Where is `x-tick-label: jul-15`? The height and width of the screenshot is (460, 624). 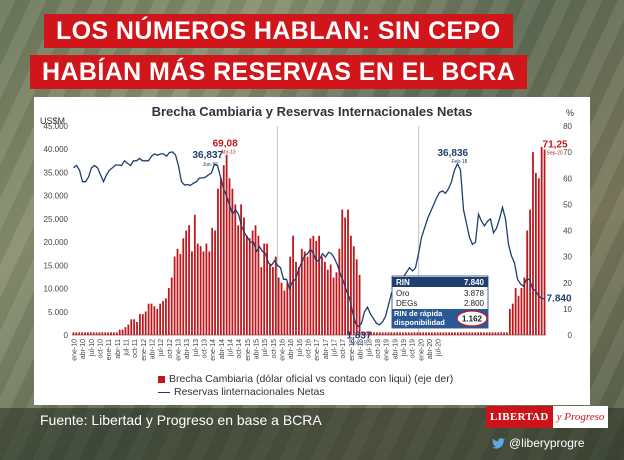
x-tick-label: jul-15 is located at coordinates (265, 348).